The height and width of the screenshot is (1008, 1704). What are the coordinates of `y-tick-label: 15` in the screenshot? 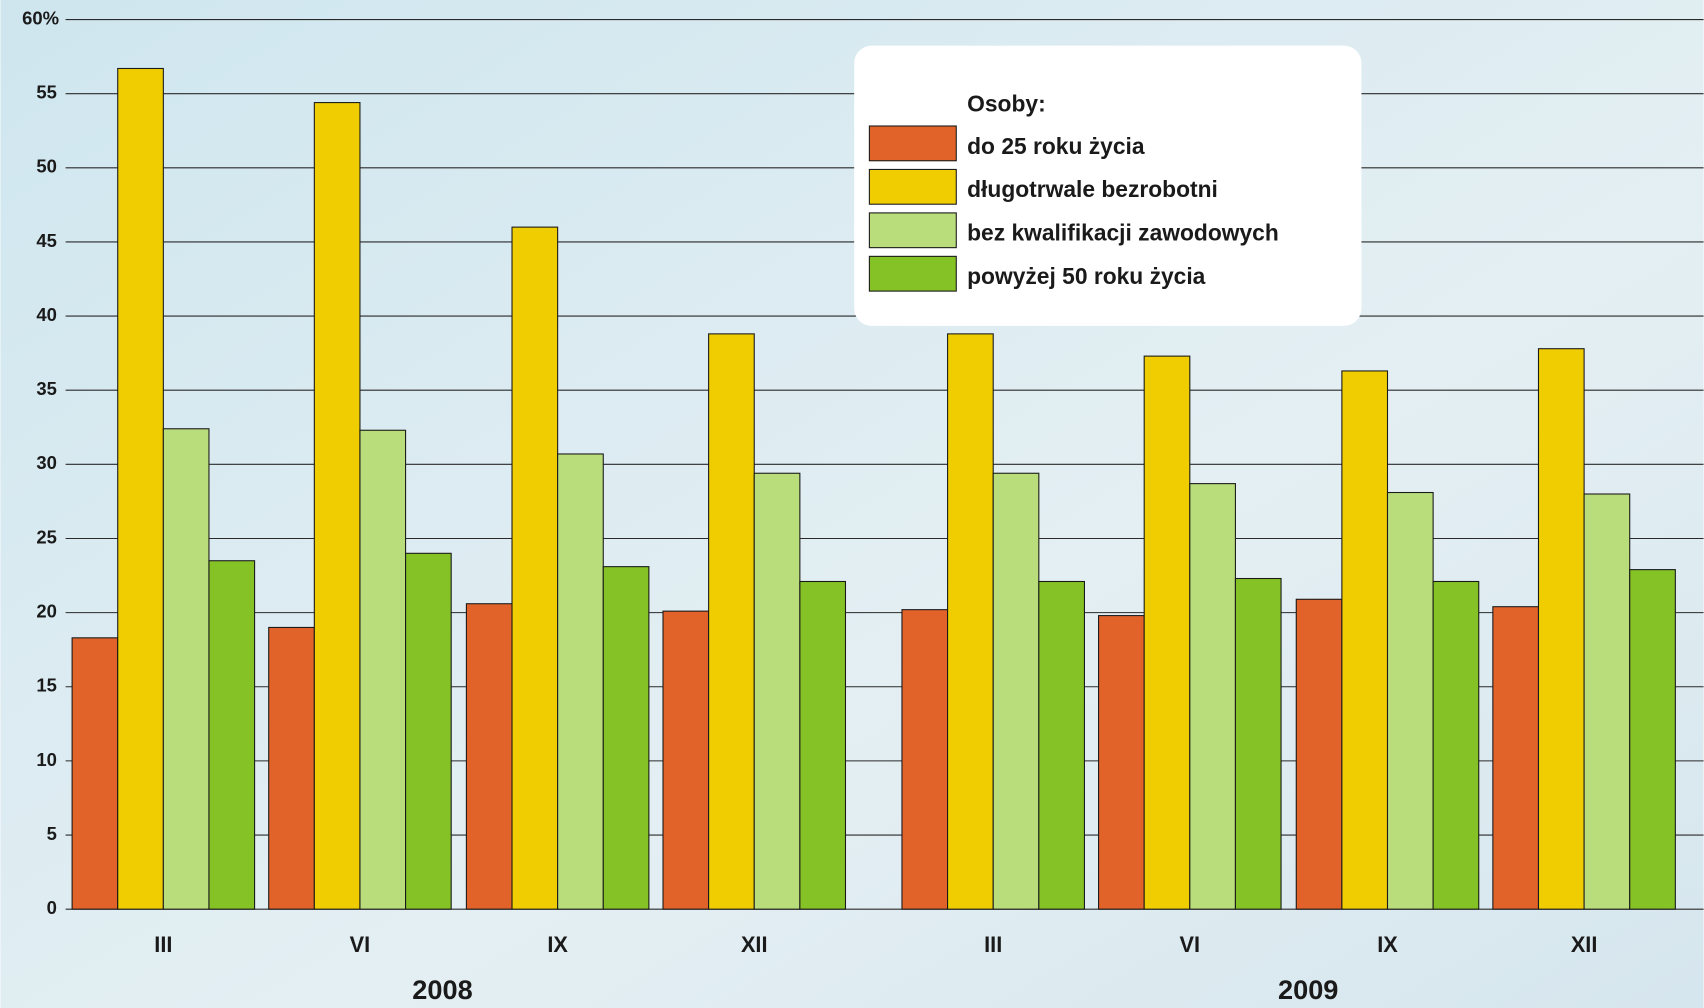 It's located at (46, 685).